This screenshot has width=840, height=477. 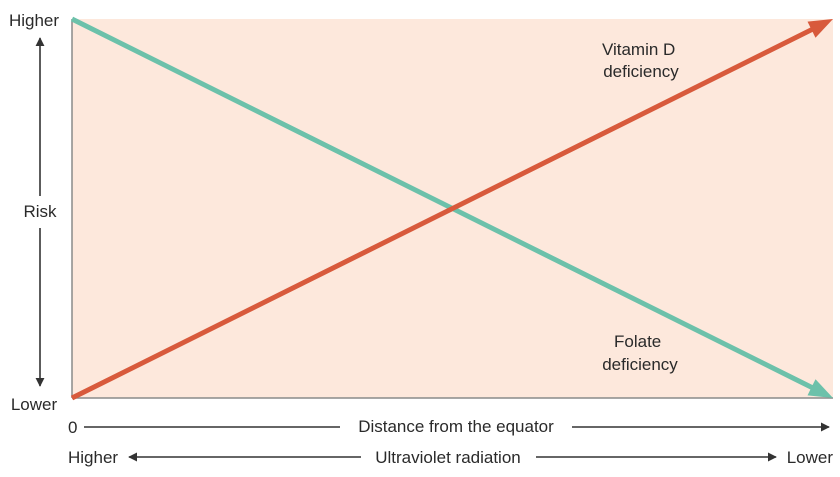 What do you see at coordinates (641, 60) in the screenshot?
I see `series-label-vitamin-d-deficiency: Vitamin D deficiency` at bounding box center [641, 60].